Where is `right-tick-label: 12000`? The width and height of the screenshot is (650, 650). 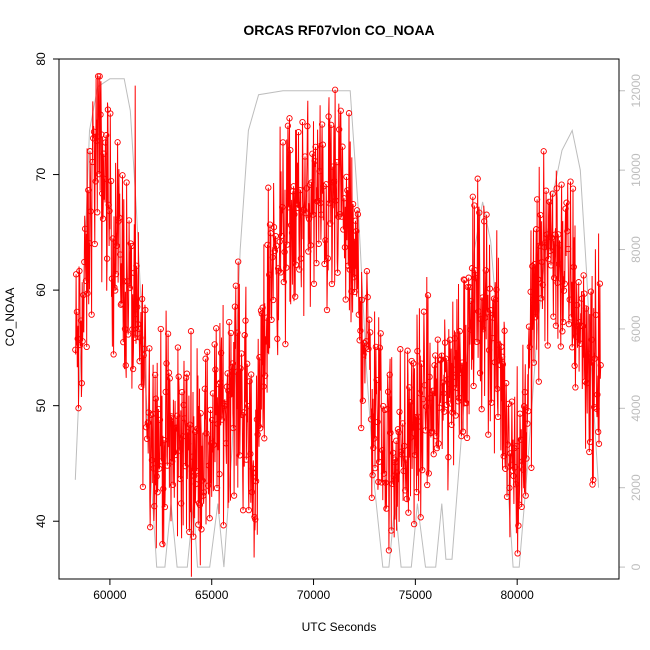 right-tick-label: 12000 is located at coordinates (636, 91).